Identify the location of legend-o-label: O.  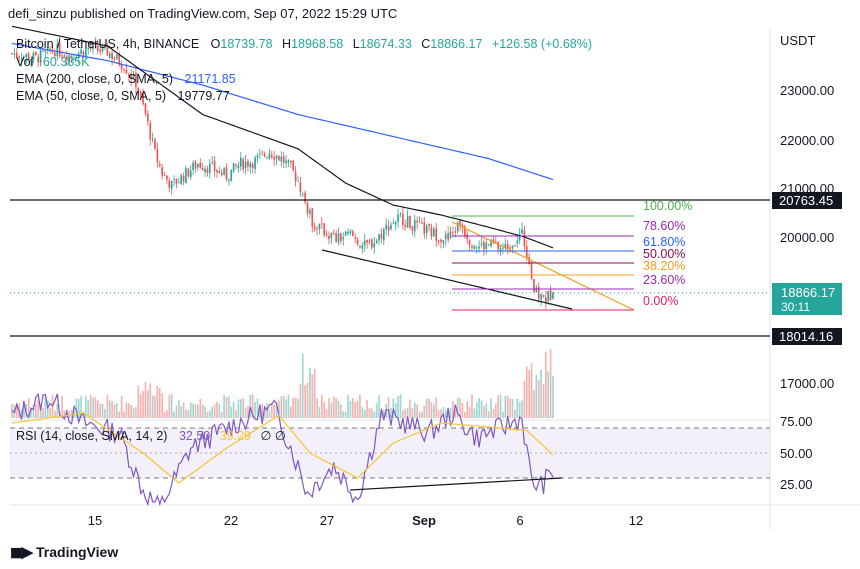
(216, 44).